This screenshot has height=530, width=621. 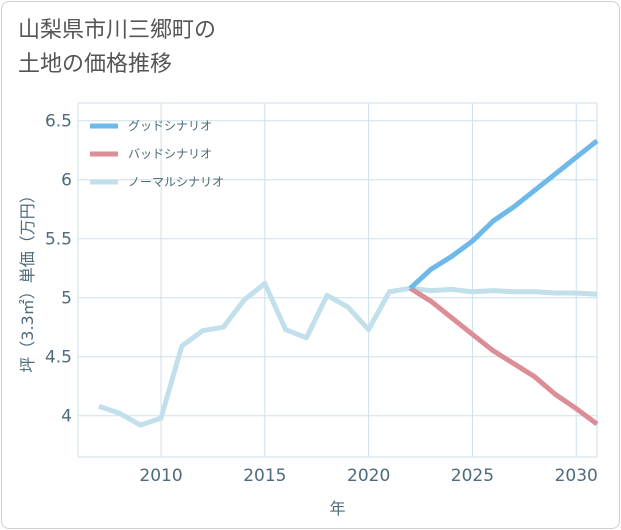 I want to click on x-tick-label: 2020, so click(x=368, y=476).